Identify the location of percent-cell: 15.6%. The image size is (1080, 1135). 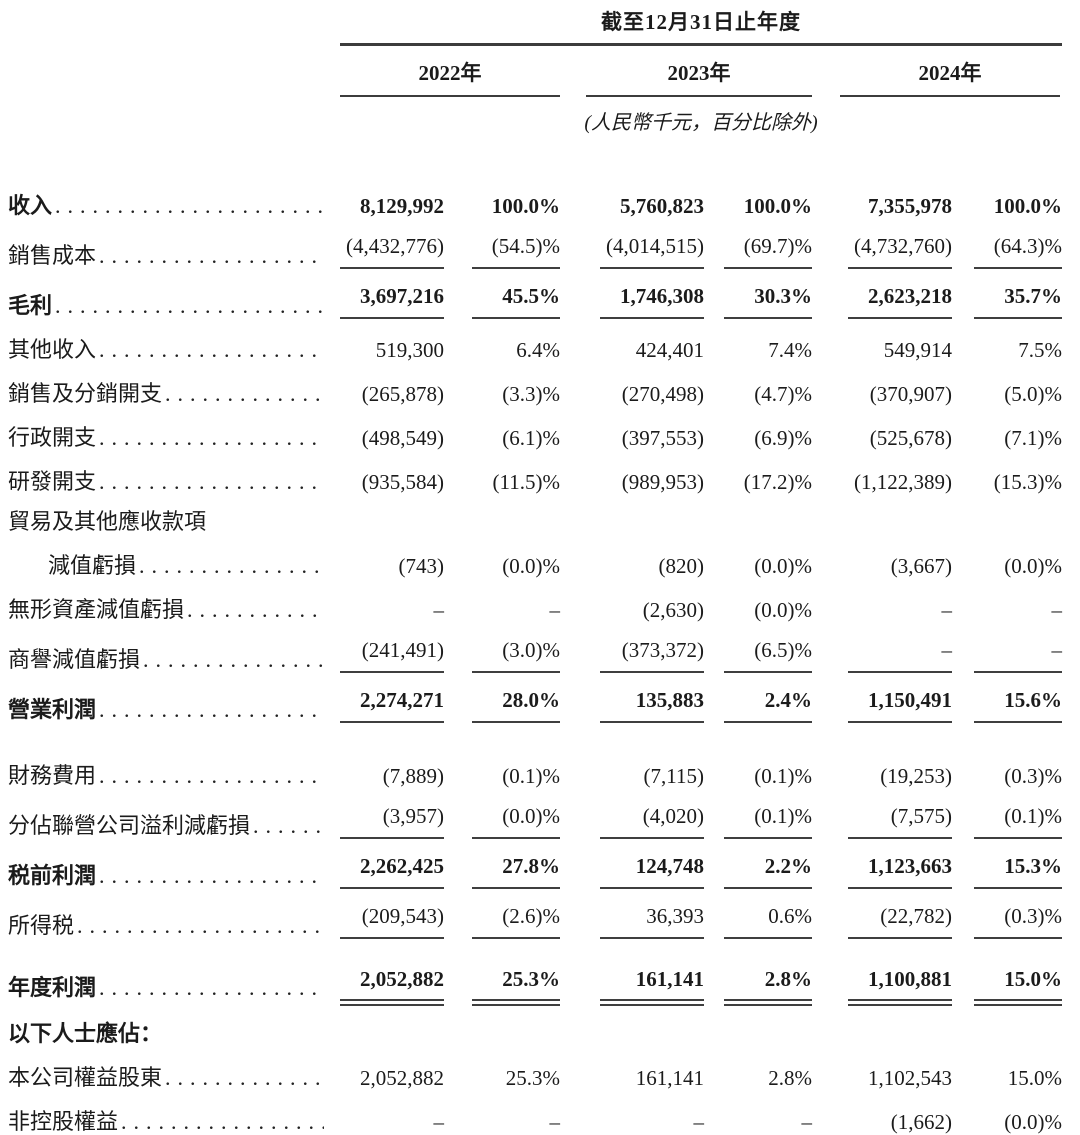
(1007, 705).